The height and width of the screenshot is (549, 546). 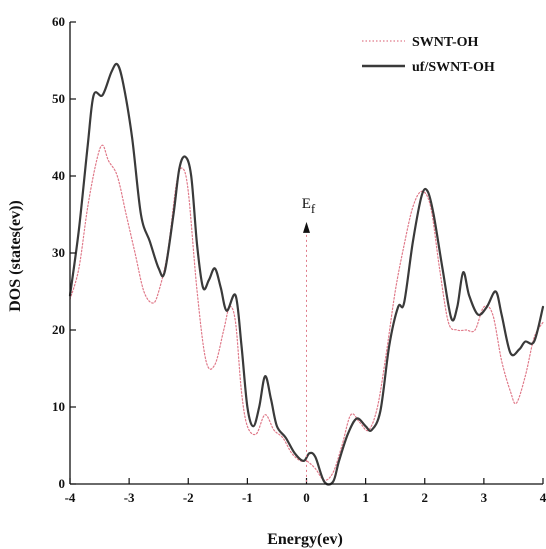 What do you see at coordinates (70, 497) in the screenshot?
I see `x-tick-label-0: -4` at bounding box center [70, 497].